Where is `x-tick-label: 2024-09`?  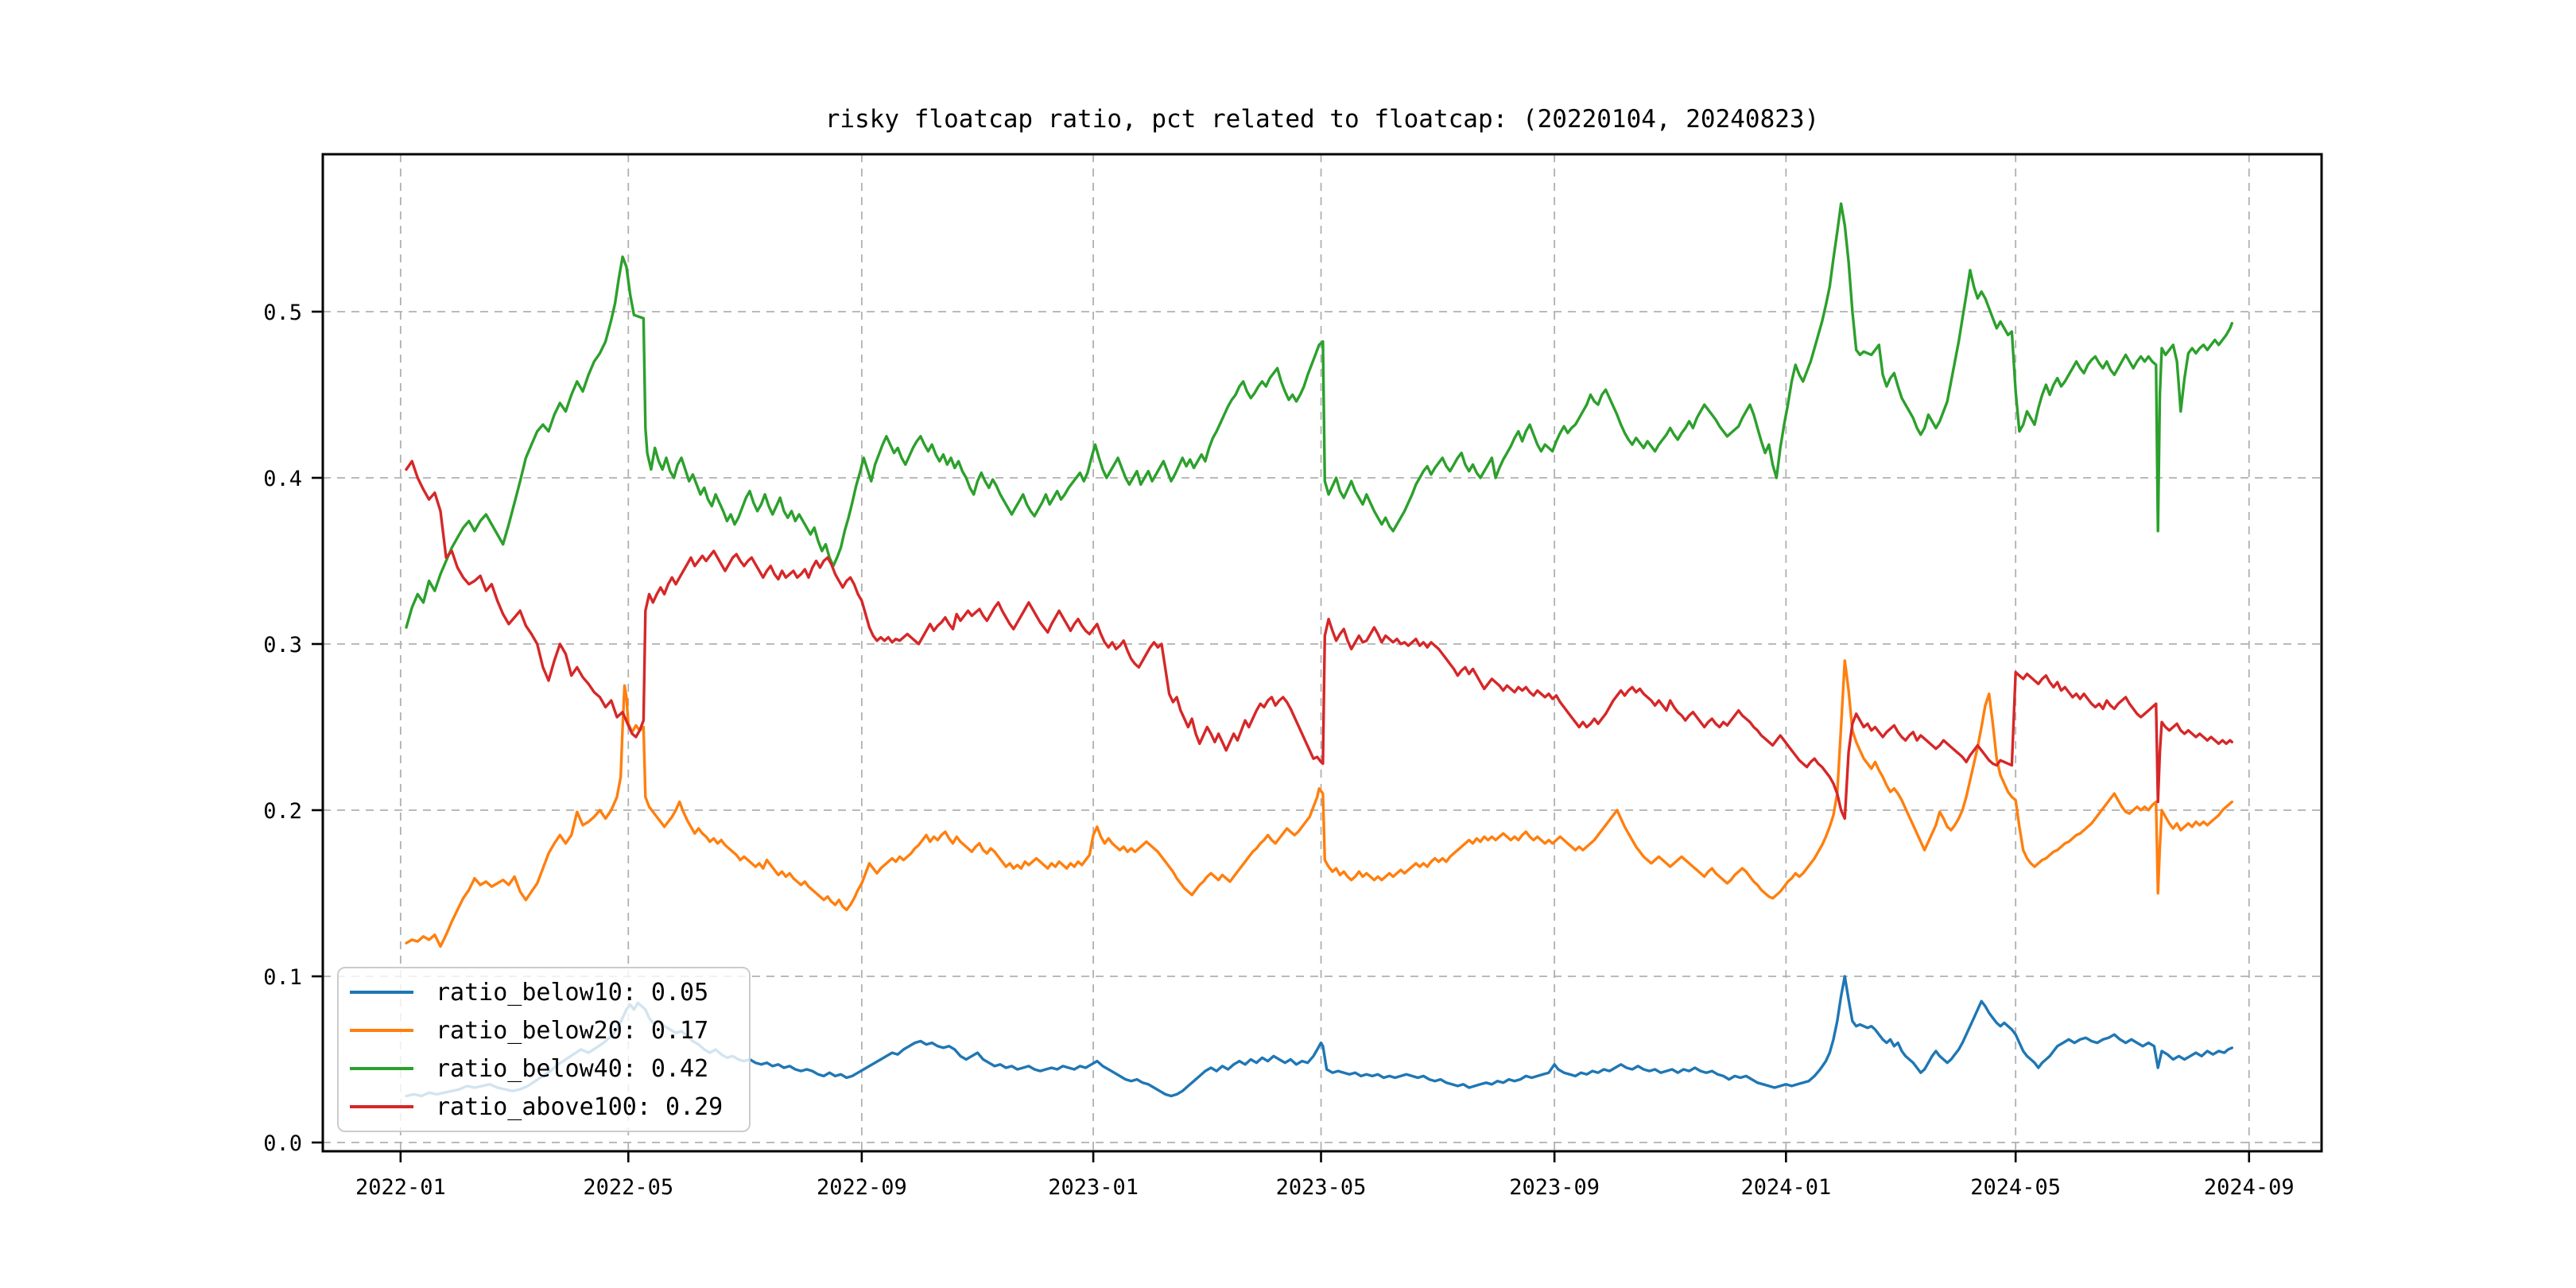 x-tick-label: 2024-09 is located at coordinates (2250, 1187).